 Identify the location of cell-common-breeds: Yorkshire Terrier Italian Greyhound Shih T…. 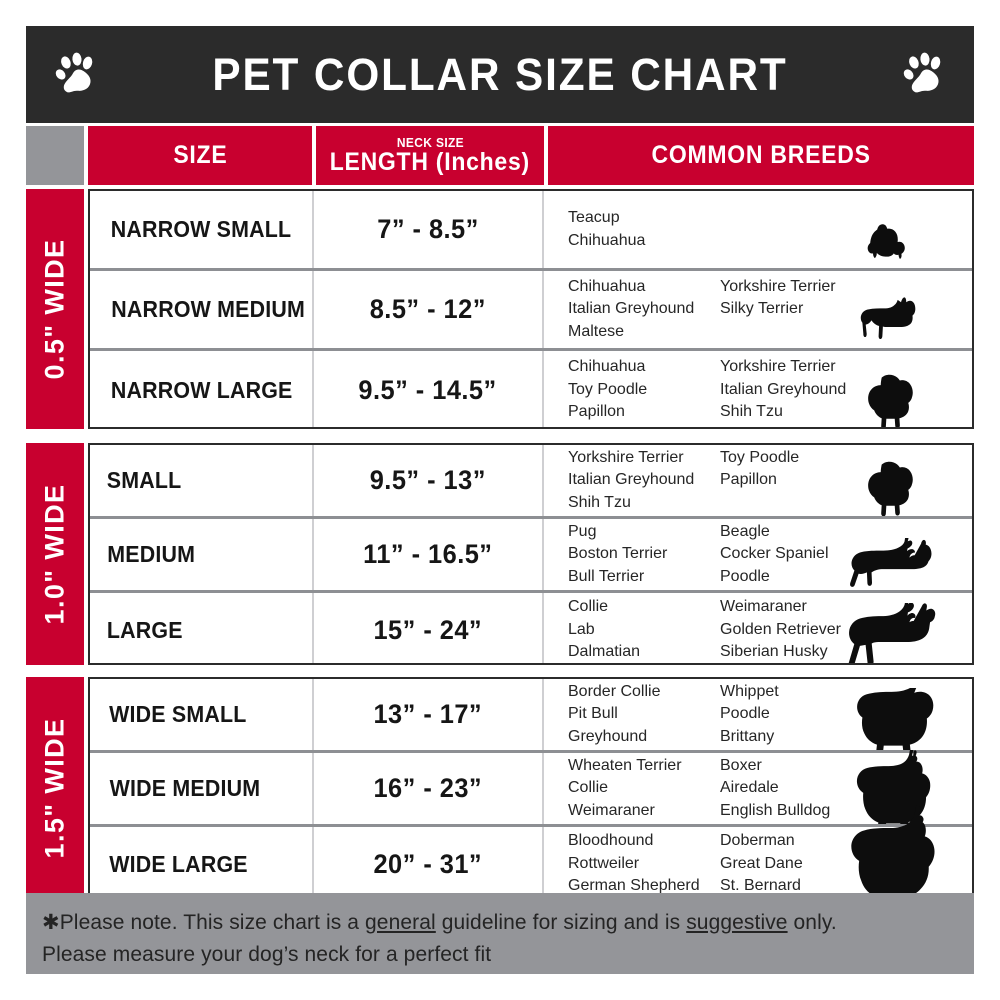
(759, 480).